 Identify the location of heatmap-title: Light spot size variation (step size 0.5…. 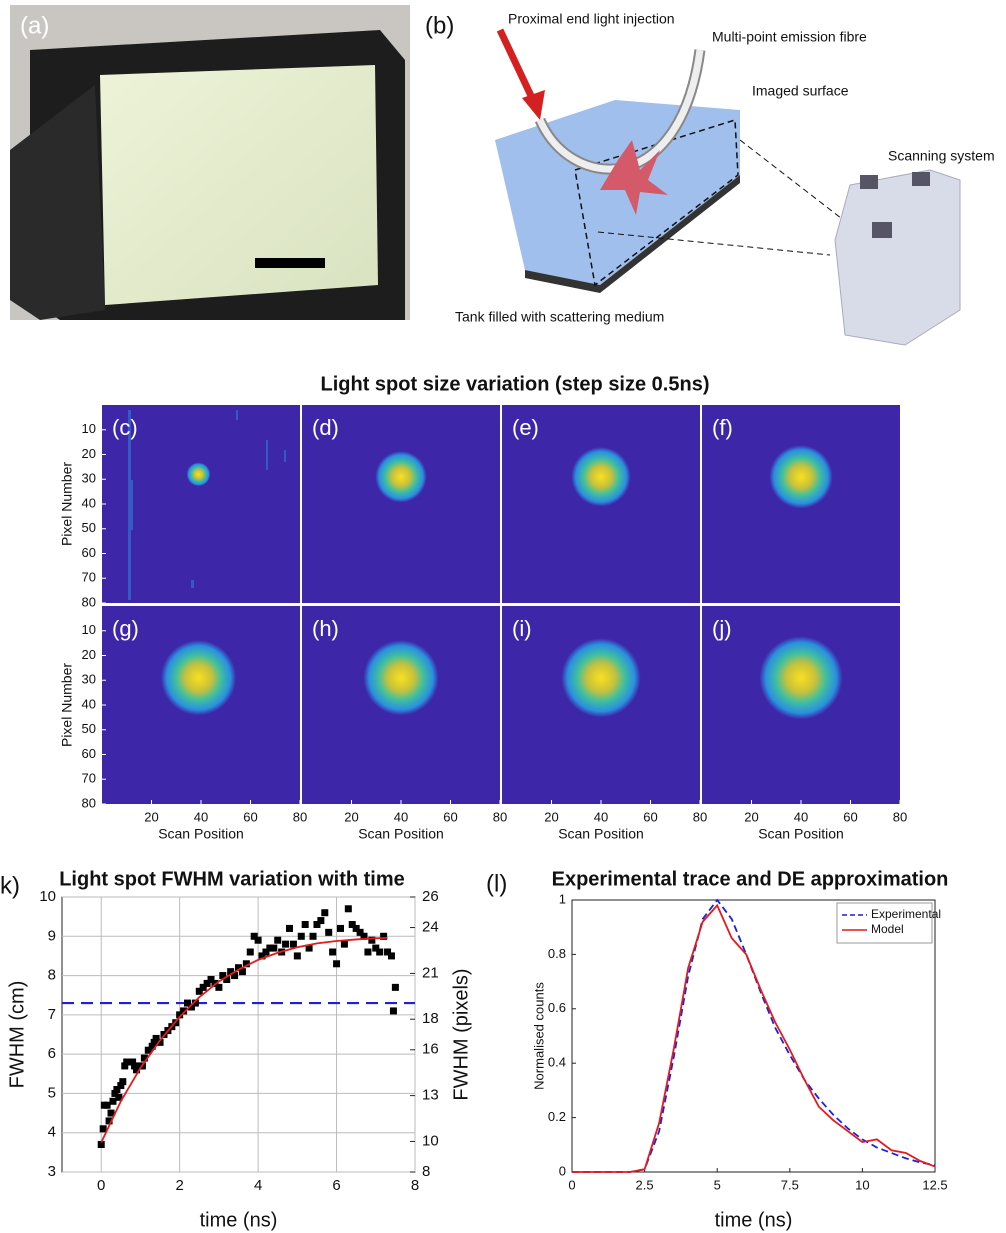
(515, 384).